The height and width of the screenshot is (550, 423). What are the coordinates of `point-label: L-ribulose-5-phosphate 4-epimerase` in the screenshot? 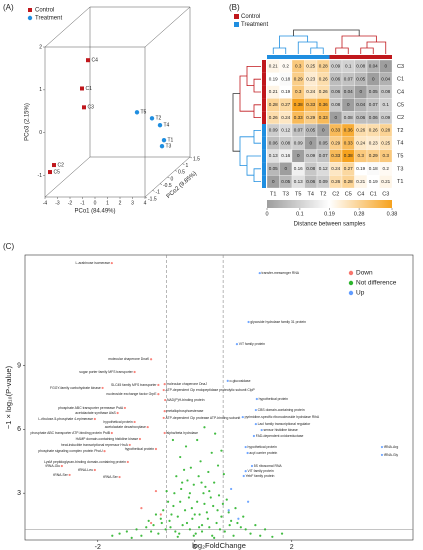 It's located at (65, 419).